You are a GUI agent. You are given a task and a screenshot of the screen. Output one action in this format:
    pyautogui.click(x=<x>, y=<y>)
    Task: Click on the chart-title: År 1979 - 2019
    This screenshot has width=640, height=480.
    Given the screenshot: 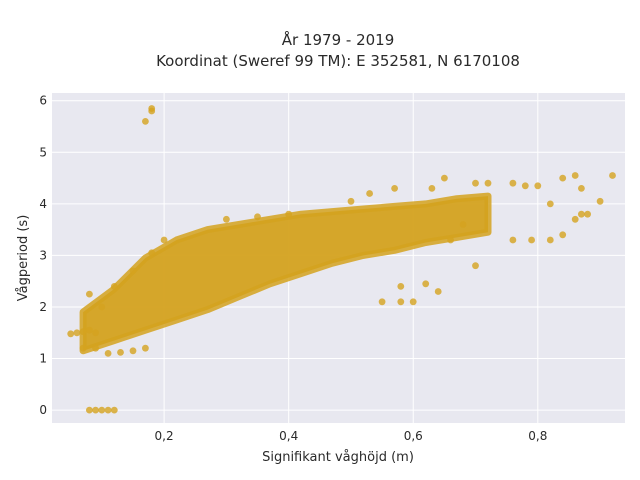 What is the action you would take?
    pyautogui.click(x=338, y=39)
    